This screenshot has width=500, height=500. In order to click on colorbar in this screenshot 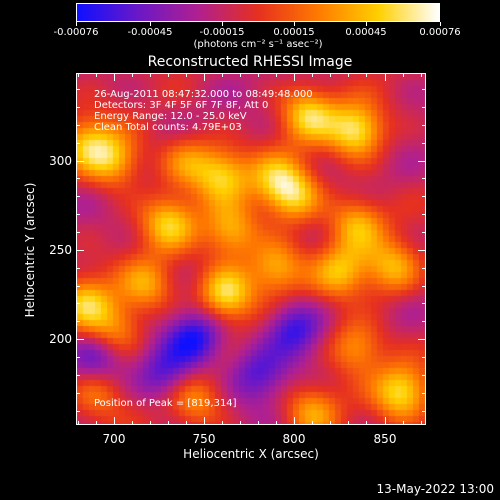, I will do `click(258, 12)`.